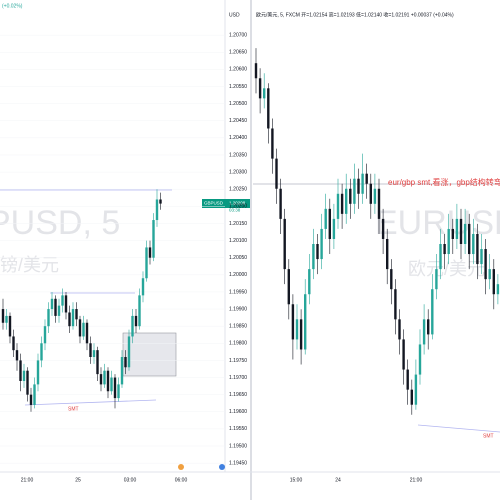  Describe the element at coordinates (78, 480) in the screenshot. I see `x-tick-label: 25` at that location.